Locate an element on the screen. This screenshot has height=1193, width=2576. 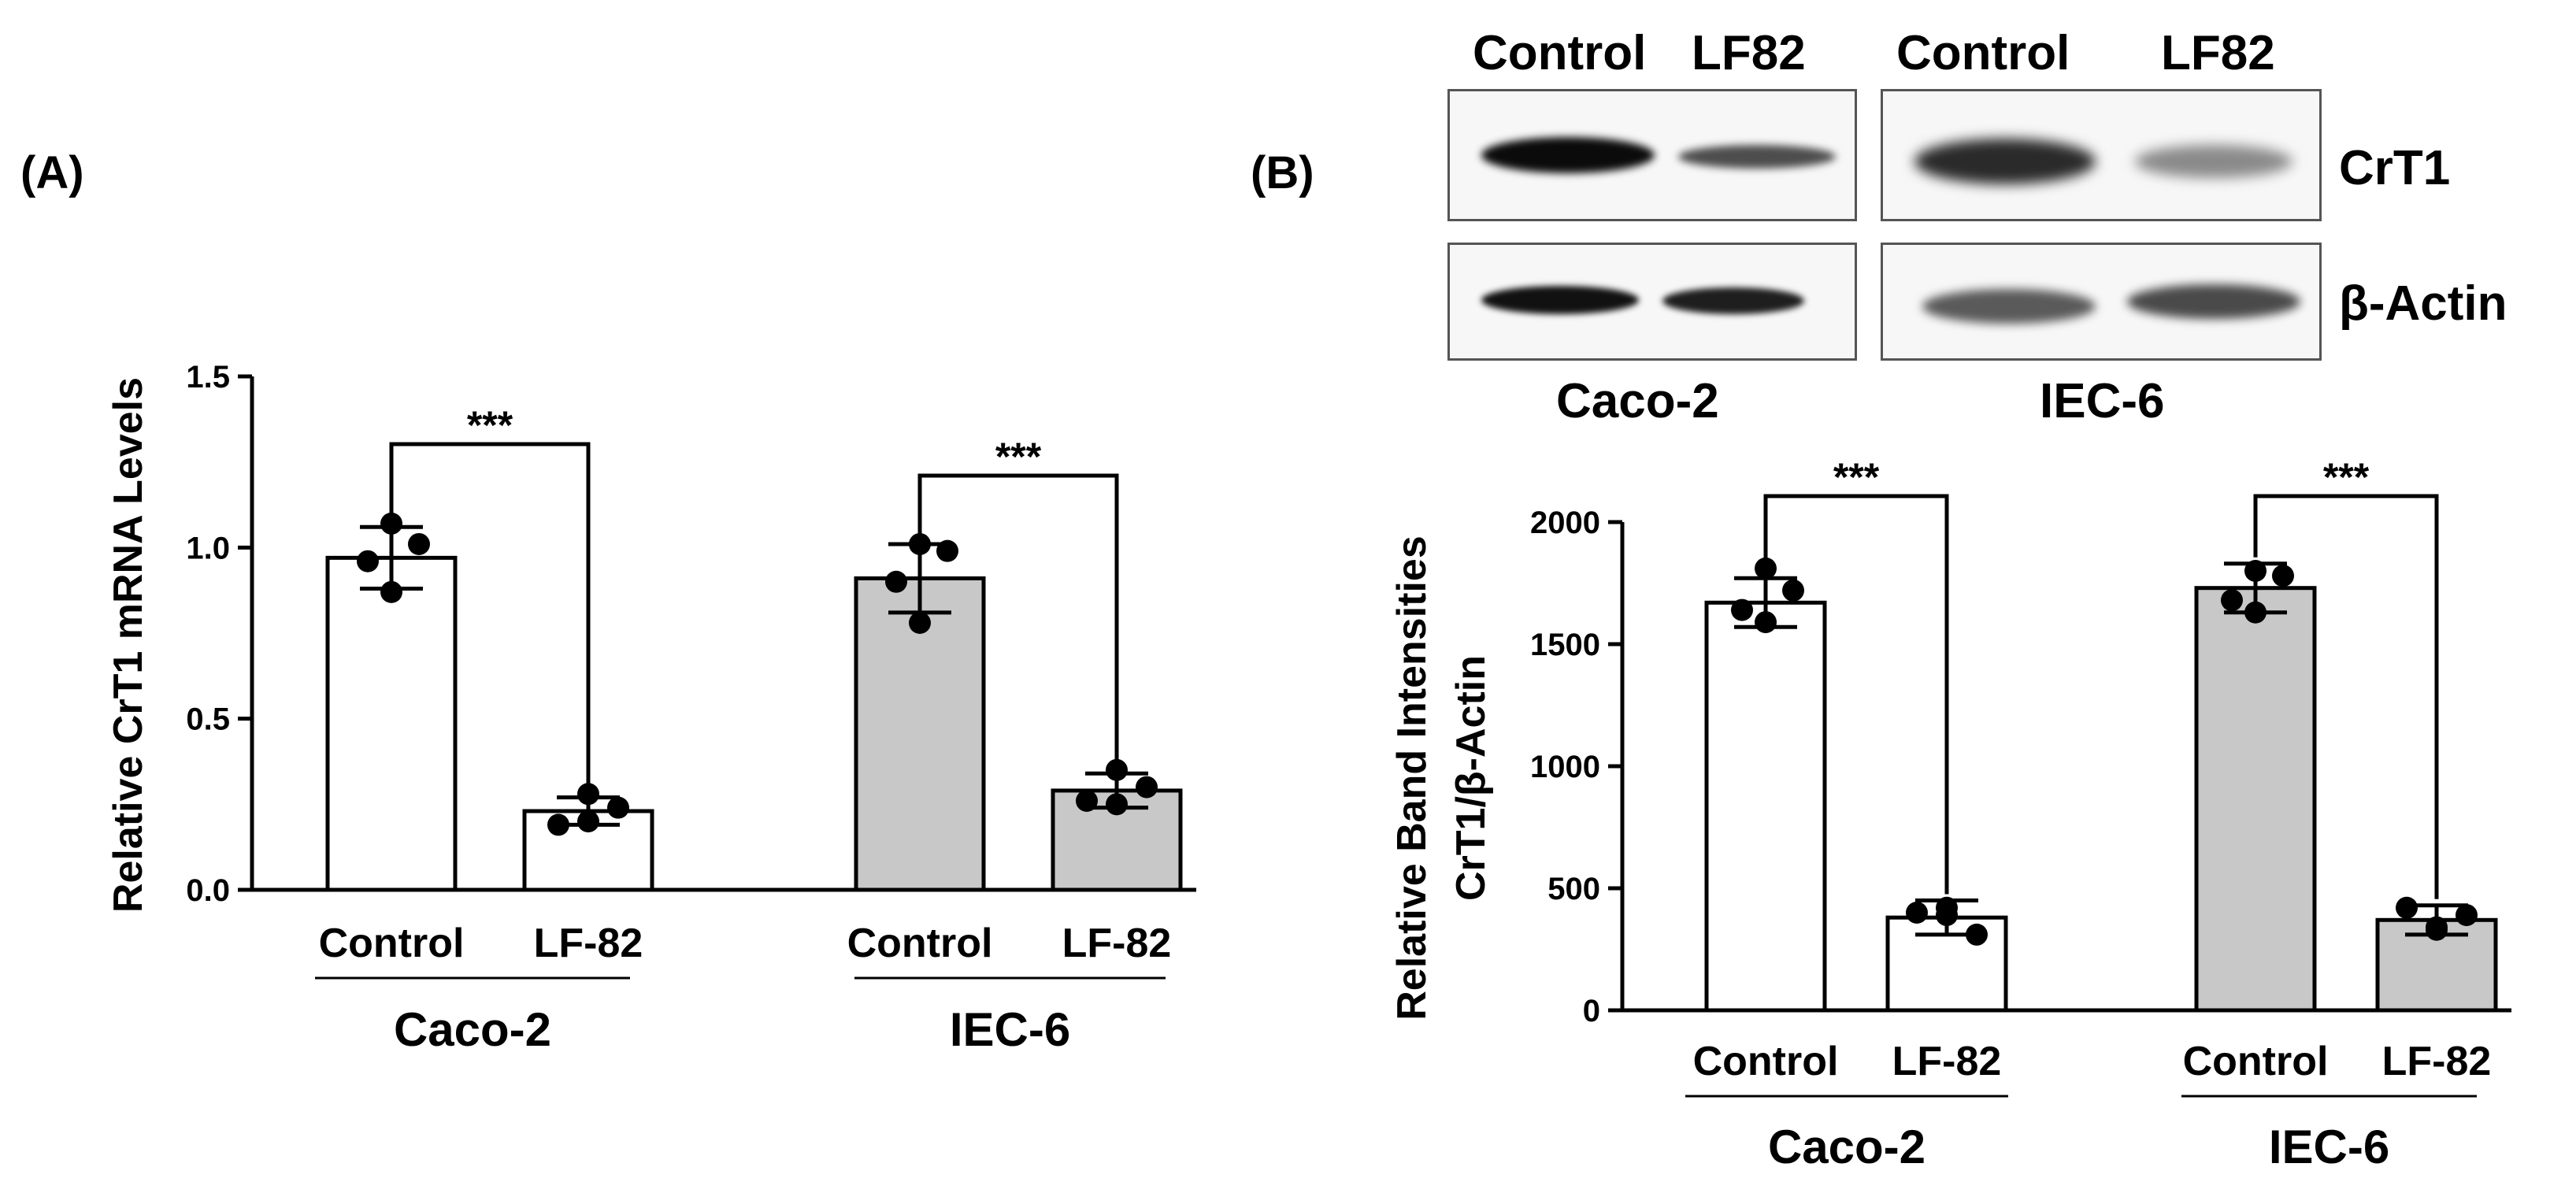
y-tick-label: 0.5 is located at coordinates (208, 719).